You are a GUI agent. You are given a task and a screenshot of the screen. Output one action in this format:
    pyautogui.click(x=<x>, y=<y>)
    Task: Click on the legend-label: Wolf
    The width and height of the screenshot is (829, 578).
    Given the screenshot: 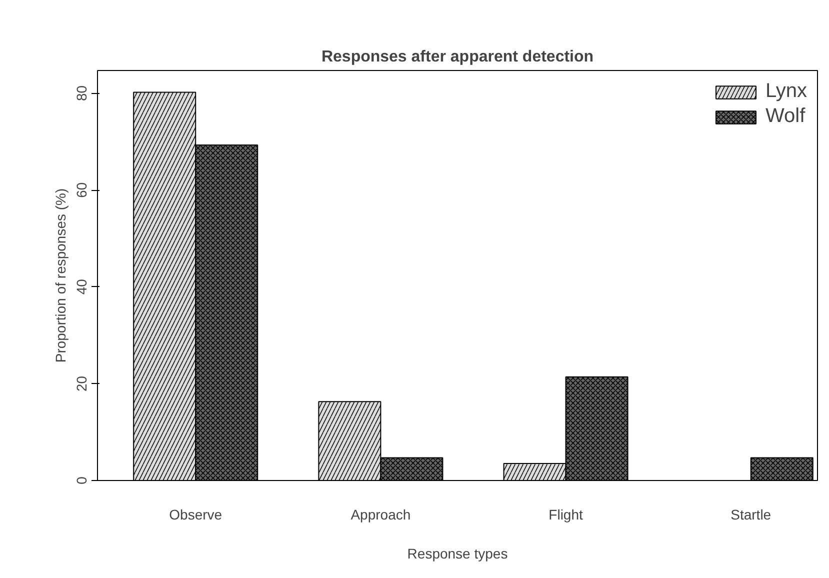 What is the action you would take?
    pyautogui.click(x=785, y=116)
    